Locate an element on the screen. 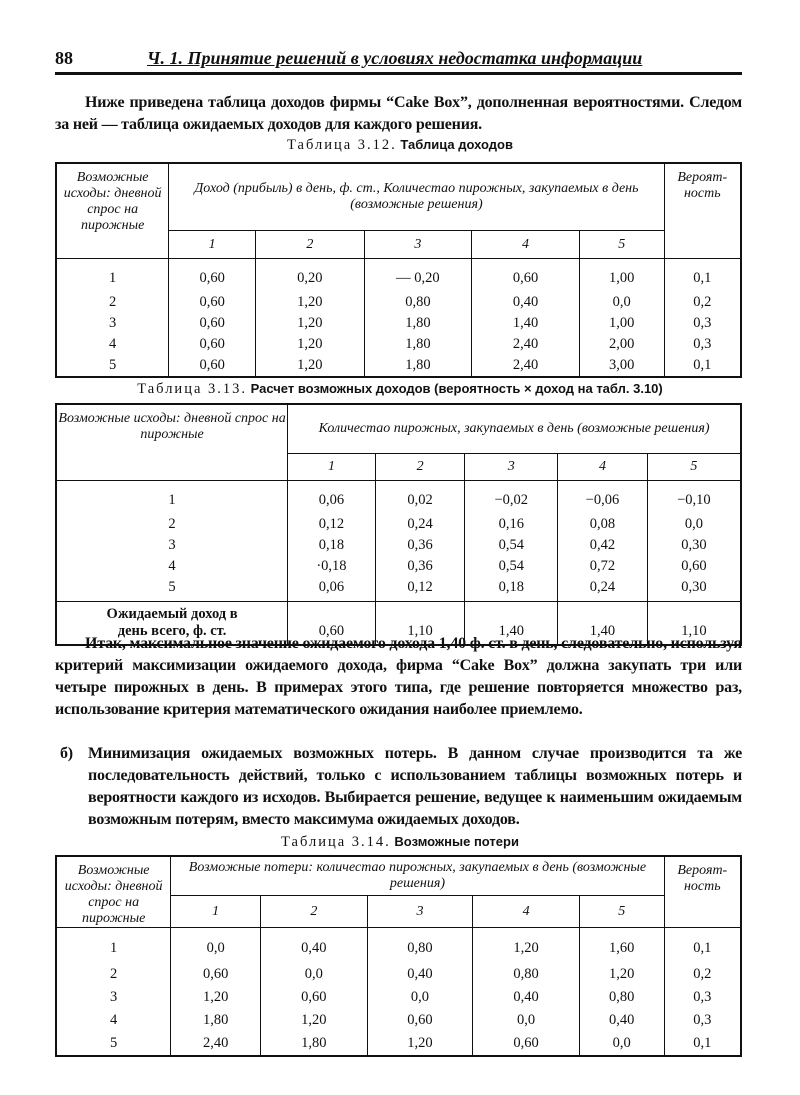  value-cell: 0,16 is located at coordinates (511, 524).